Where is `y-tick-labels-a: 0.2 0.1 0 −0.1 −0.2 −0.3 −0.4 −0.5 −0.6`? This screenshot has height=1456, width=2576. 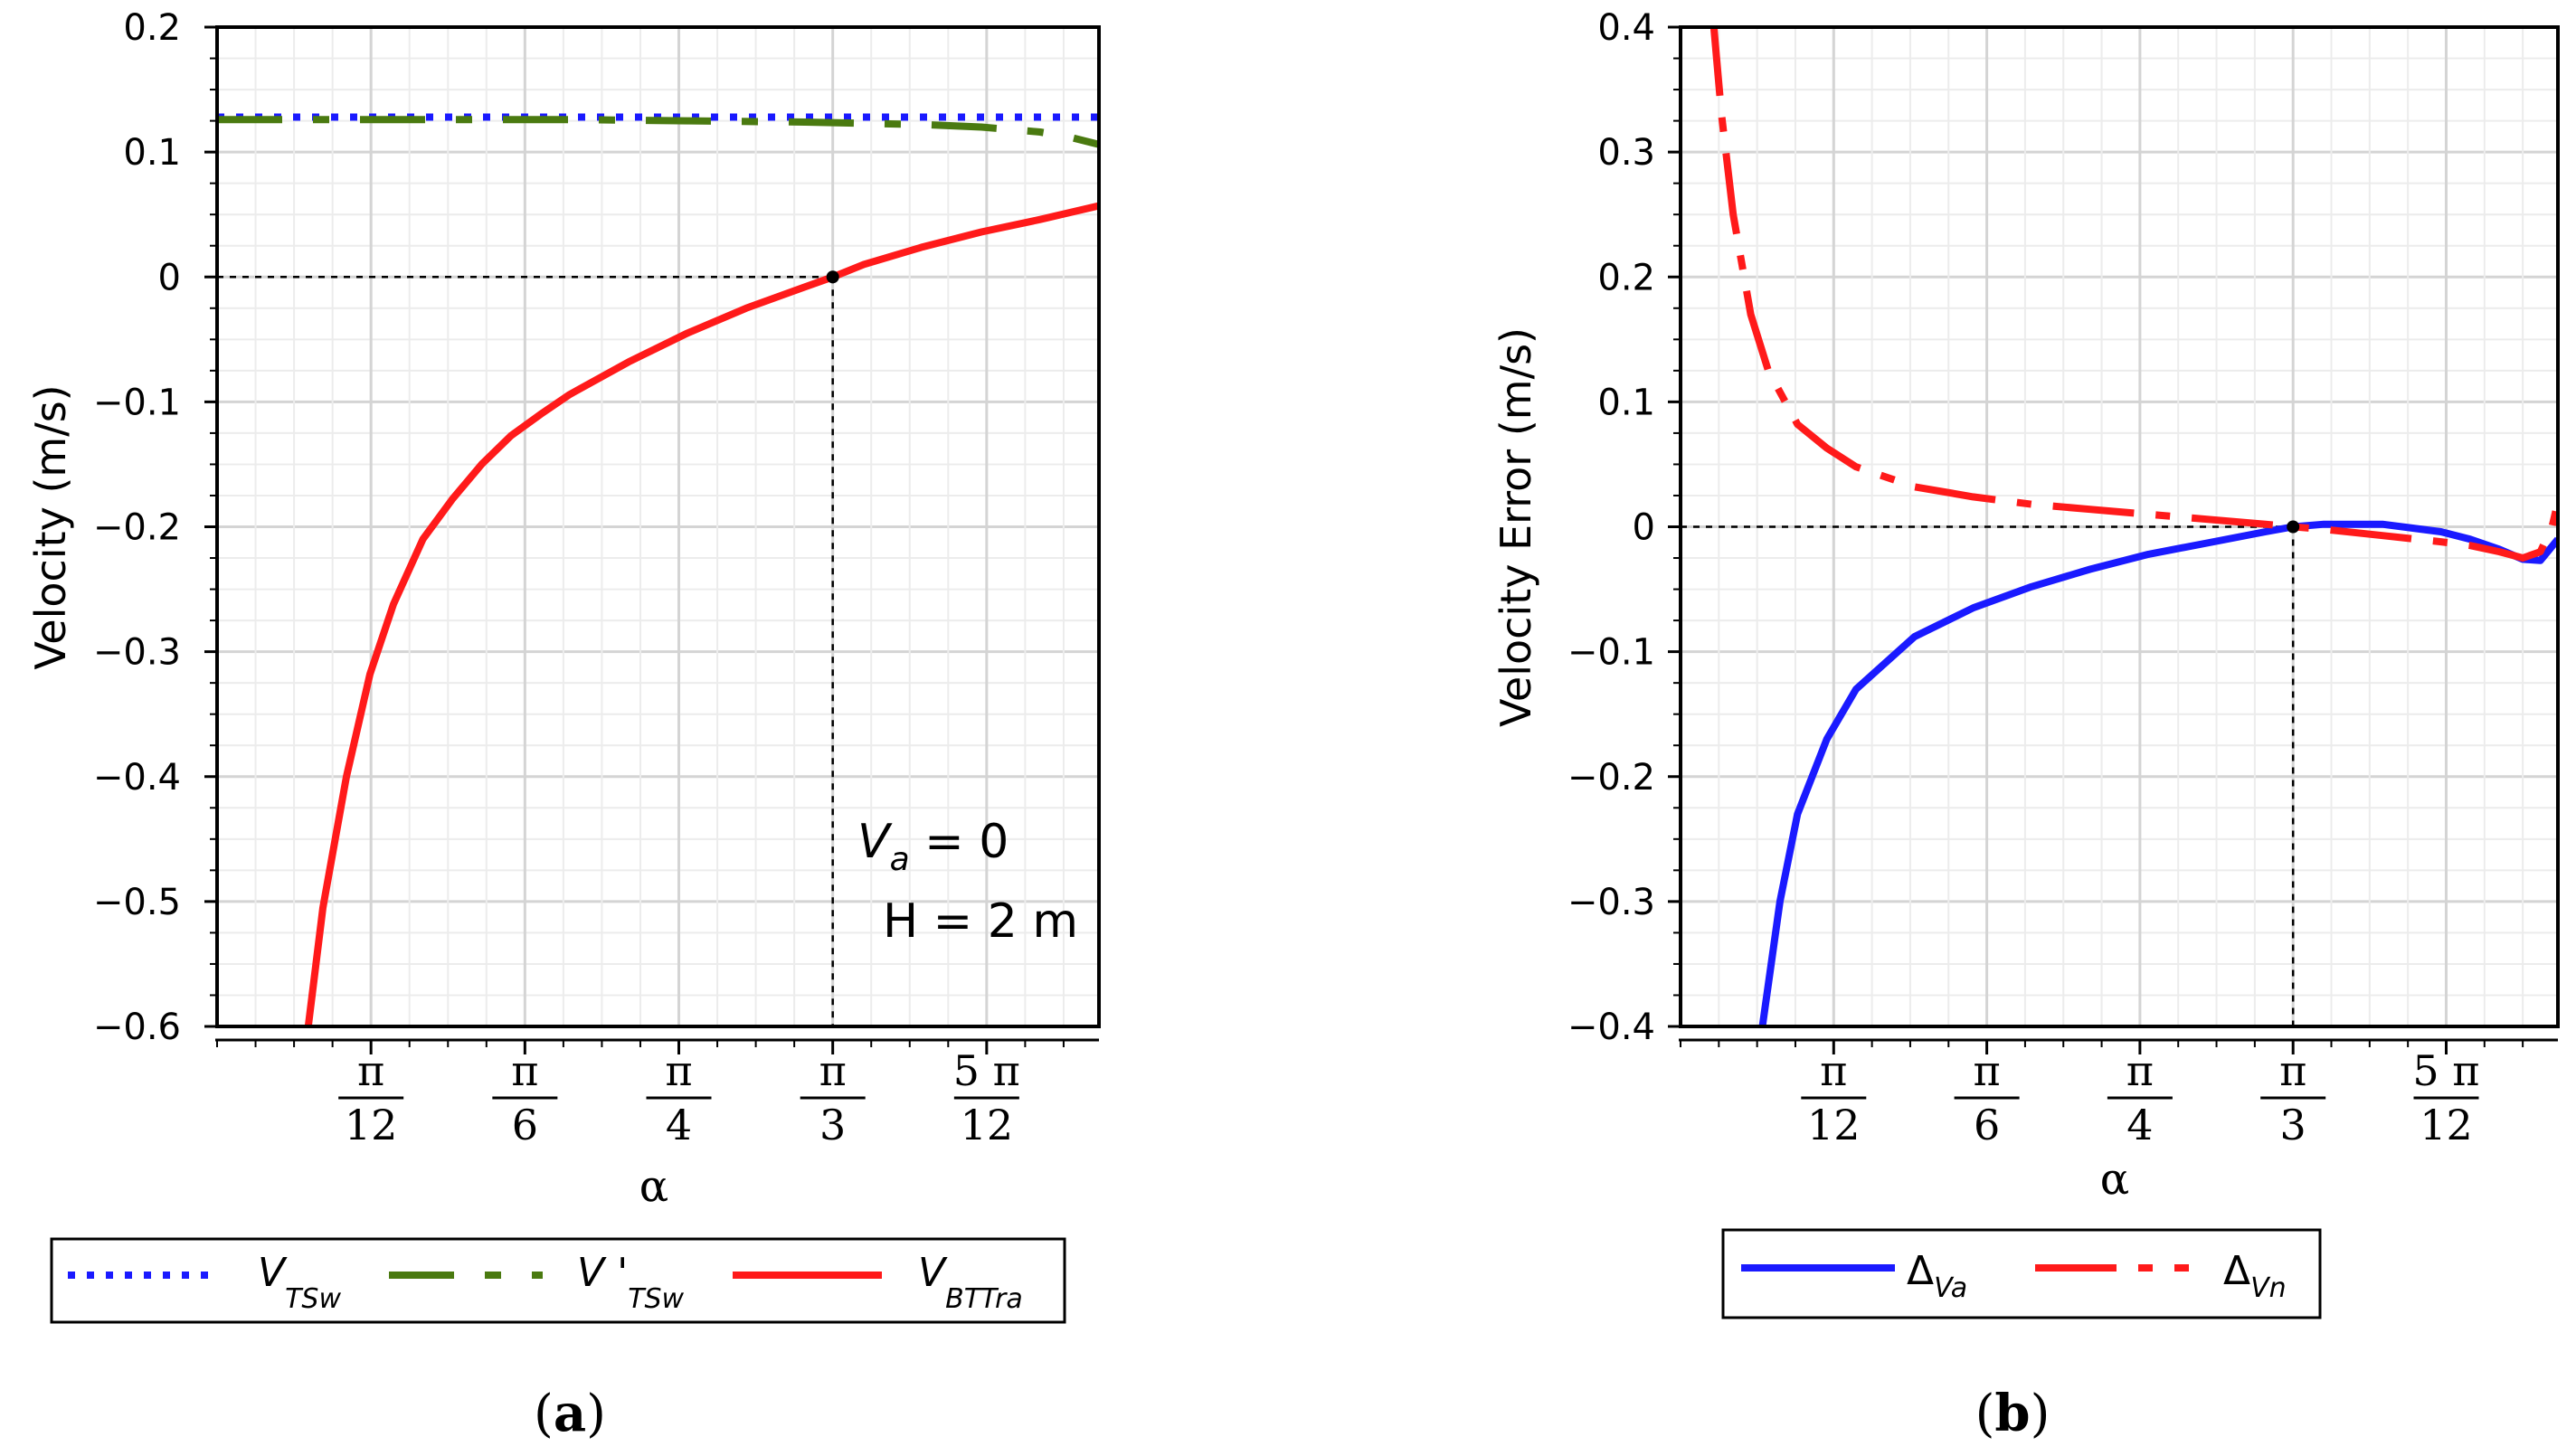
y-tick-labels-a: 0.2 0.1 0 −0.1 −0.2 −0.3 −0.4 −0.5 −0.6 is located at coordinates (137, 527).